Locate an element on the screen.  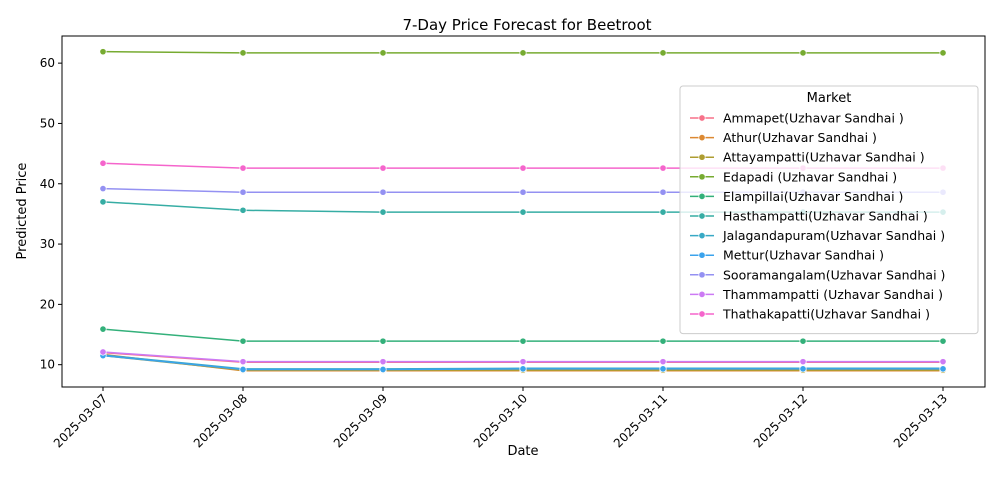
y-tick-label: 50 is located at coordinates (47, 123).